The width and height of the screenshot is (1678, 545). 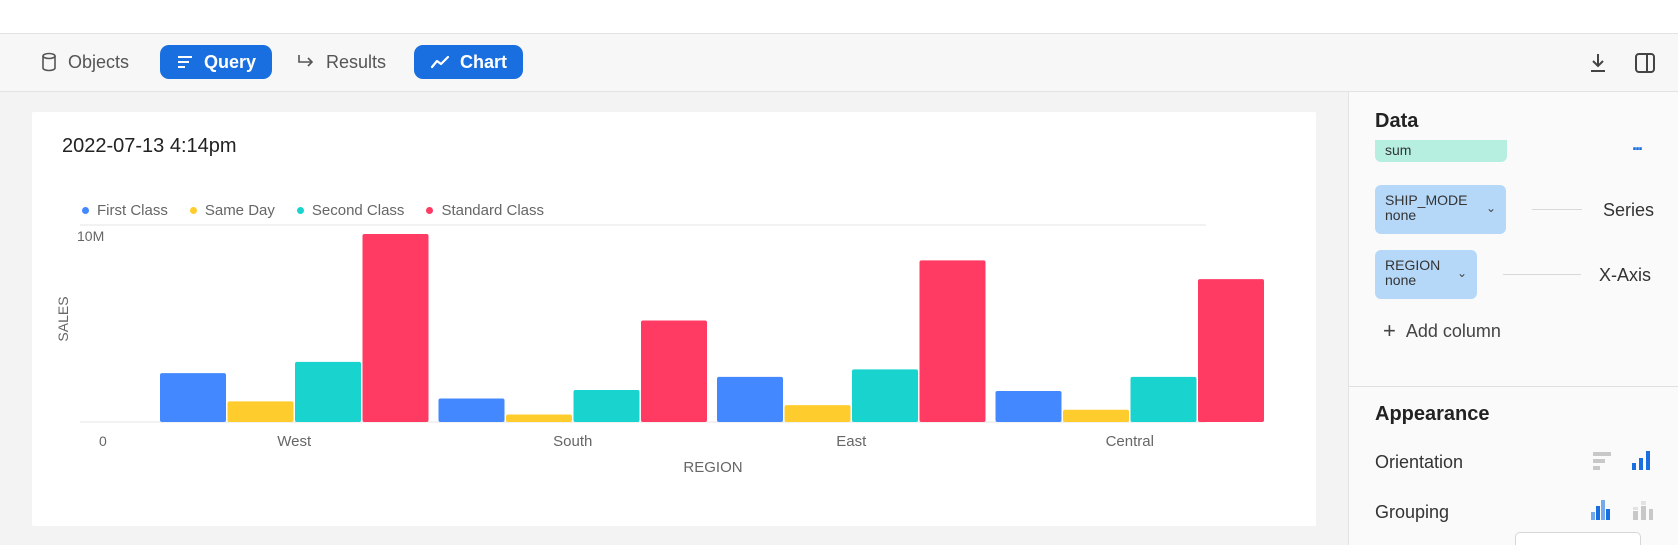 What do you see at coordinates (1643, 510) in the screenshot?
I see `stacked-bars-icon` at bounding box center [1643, 510].